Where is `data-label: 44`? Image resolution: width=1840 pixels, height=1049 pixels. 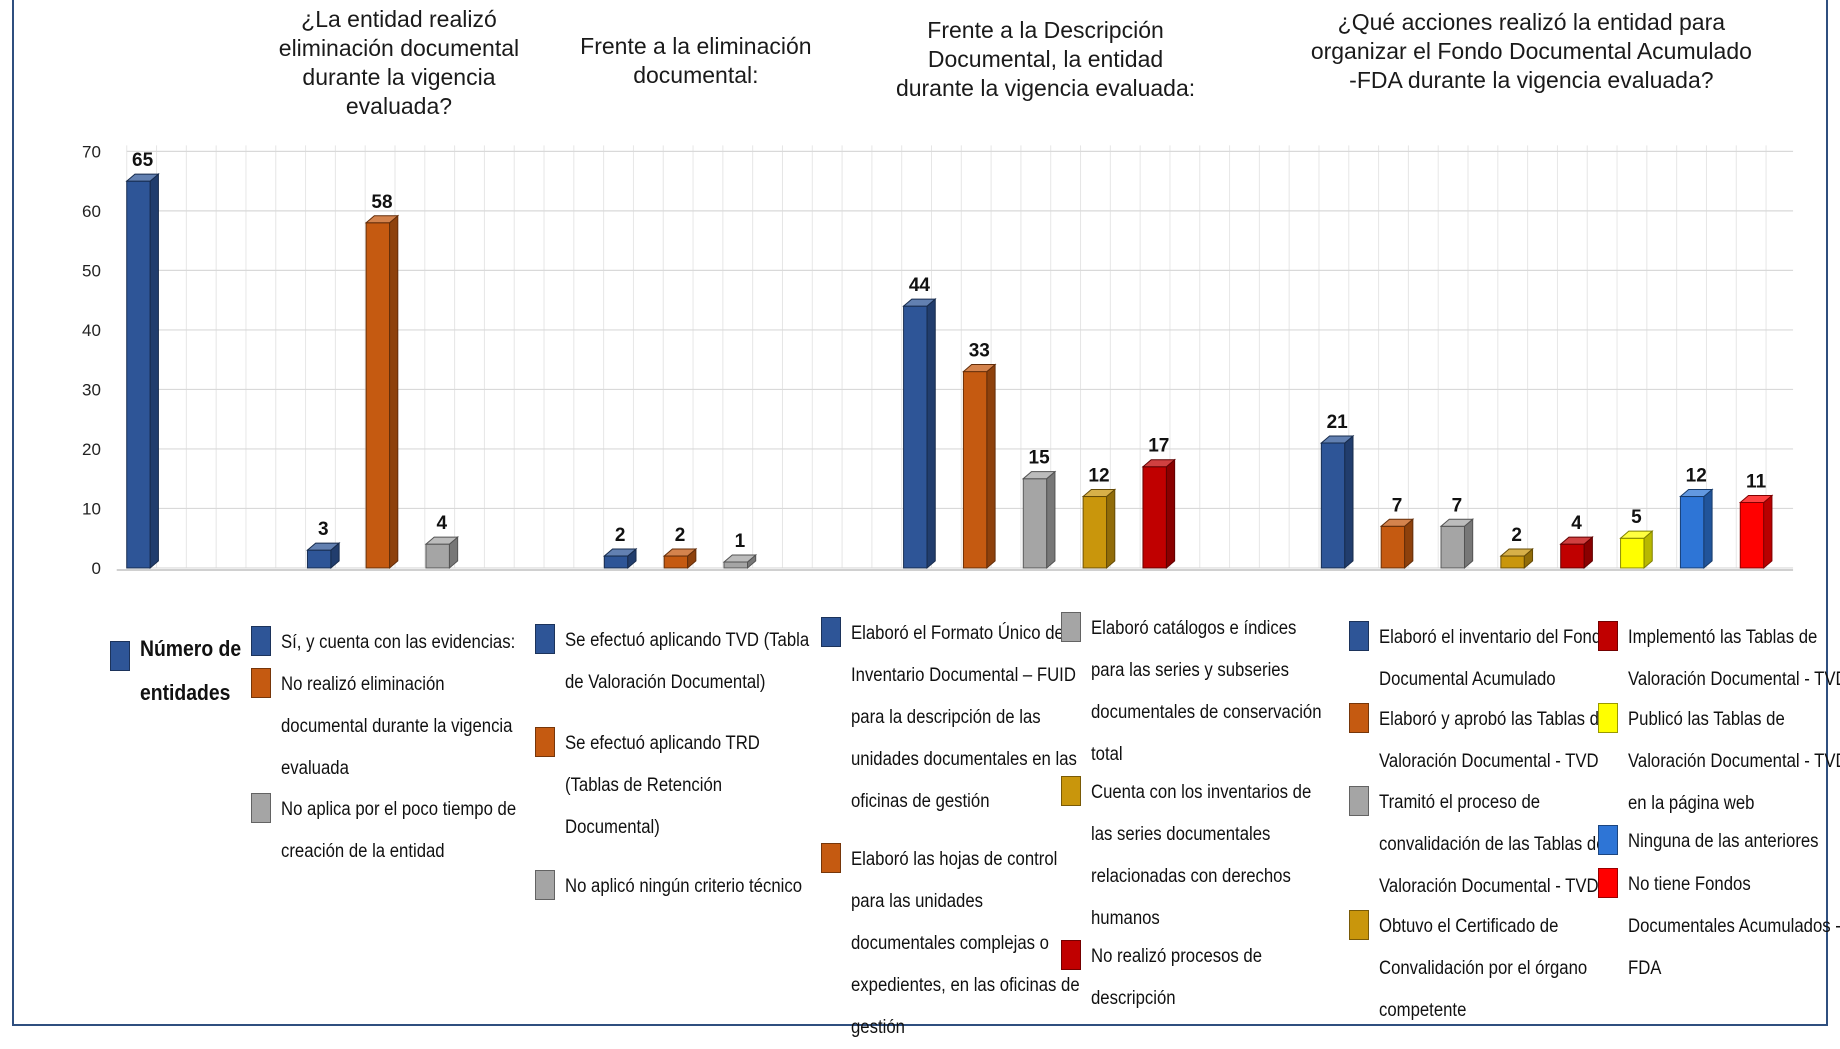
data-label: 44 is located at coordinates (920, 285).